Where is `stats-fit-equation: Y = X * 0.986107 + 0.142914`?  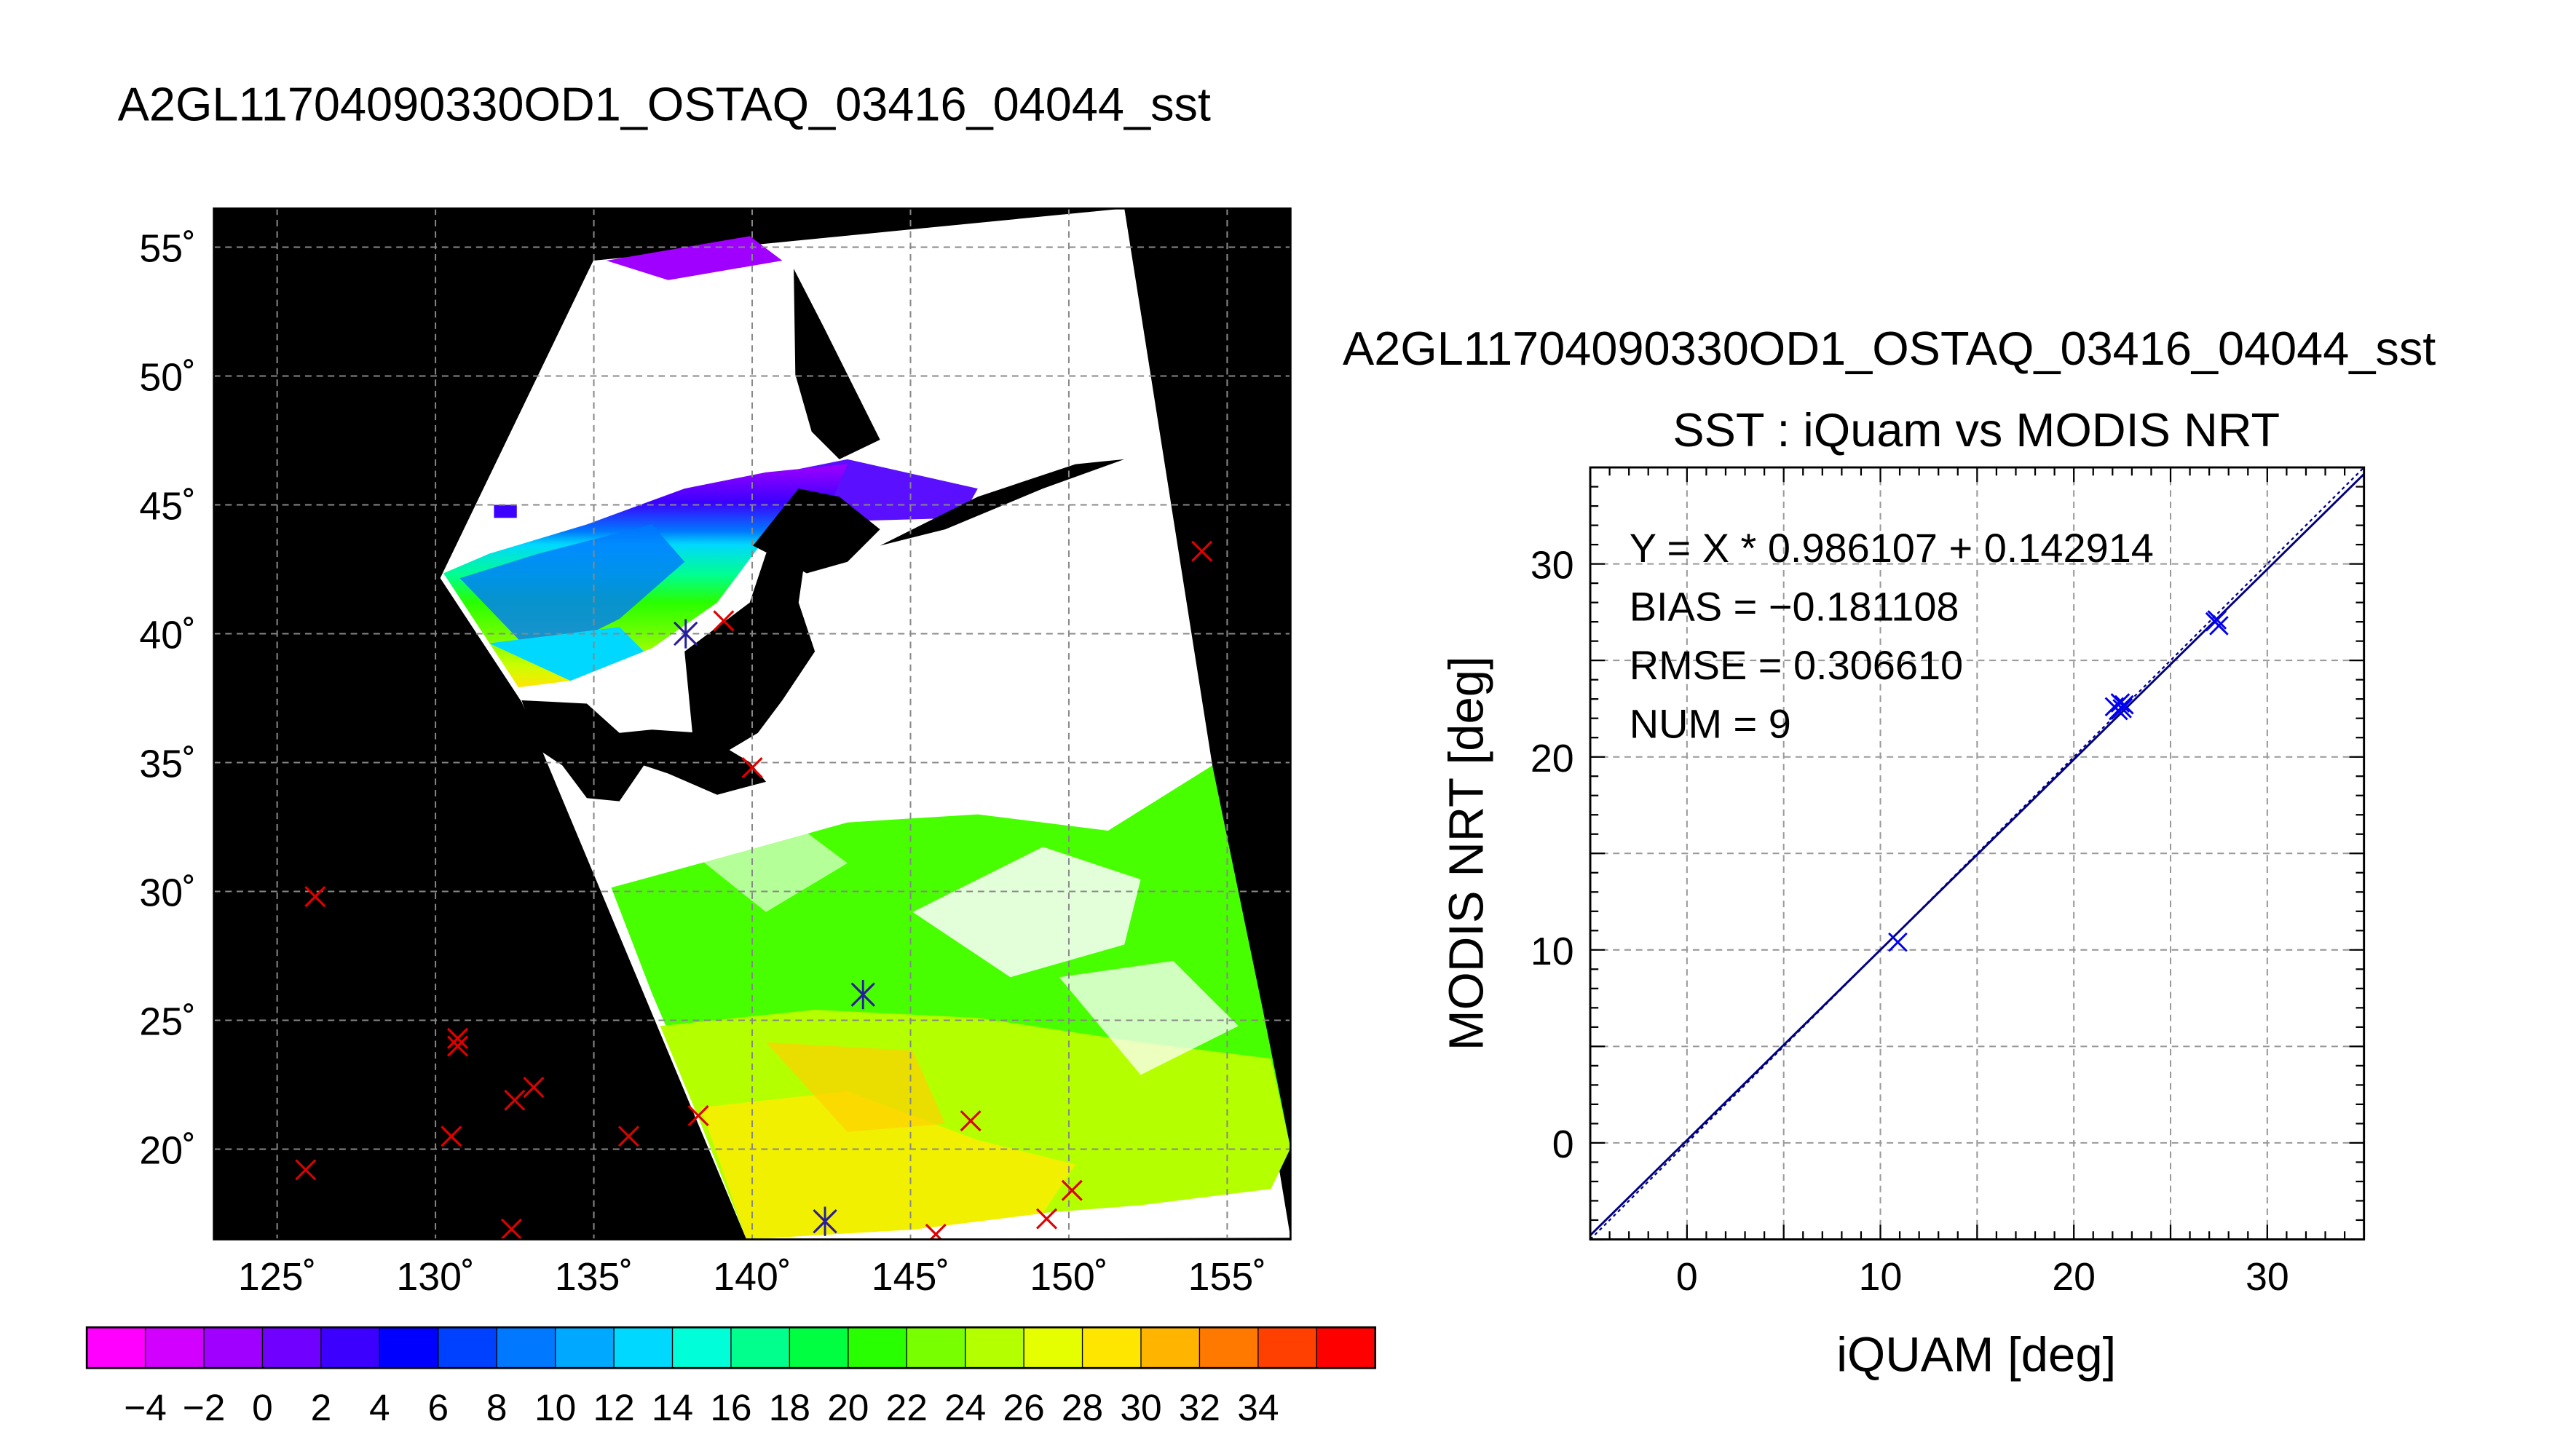 stats-fit-equation: Y = X * 0.986107 + 0.142914 is located at coordinates (1892, 548).